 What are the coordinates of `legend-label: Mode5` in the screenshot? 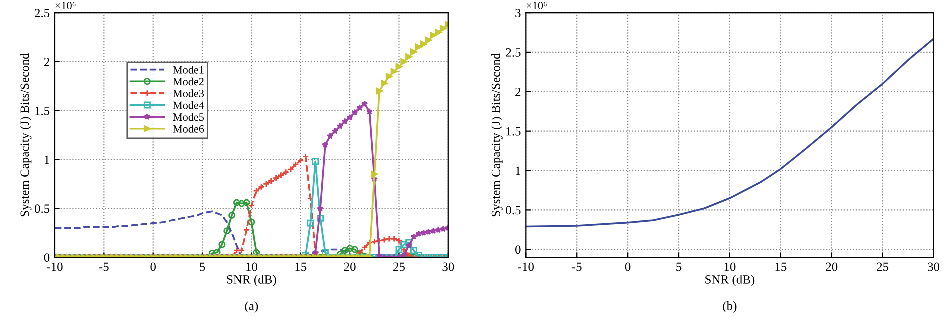 It's located at (188, 117).